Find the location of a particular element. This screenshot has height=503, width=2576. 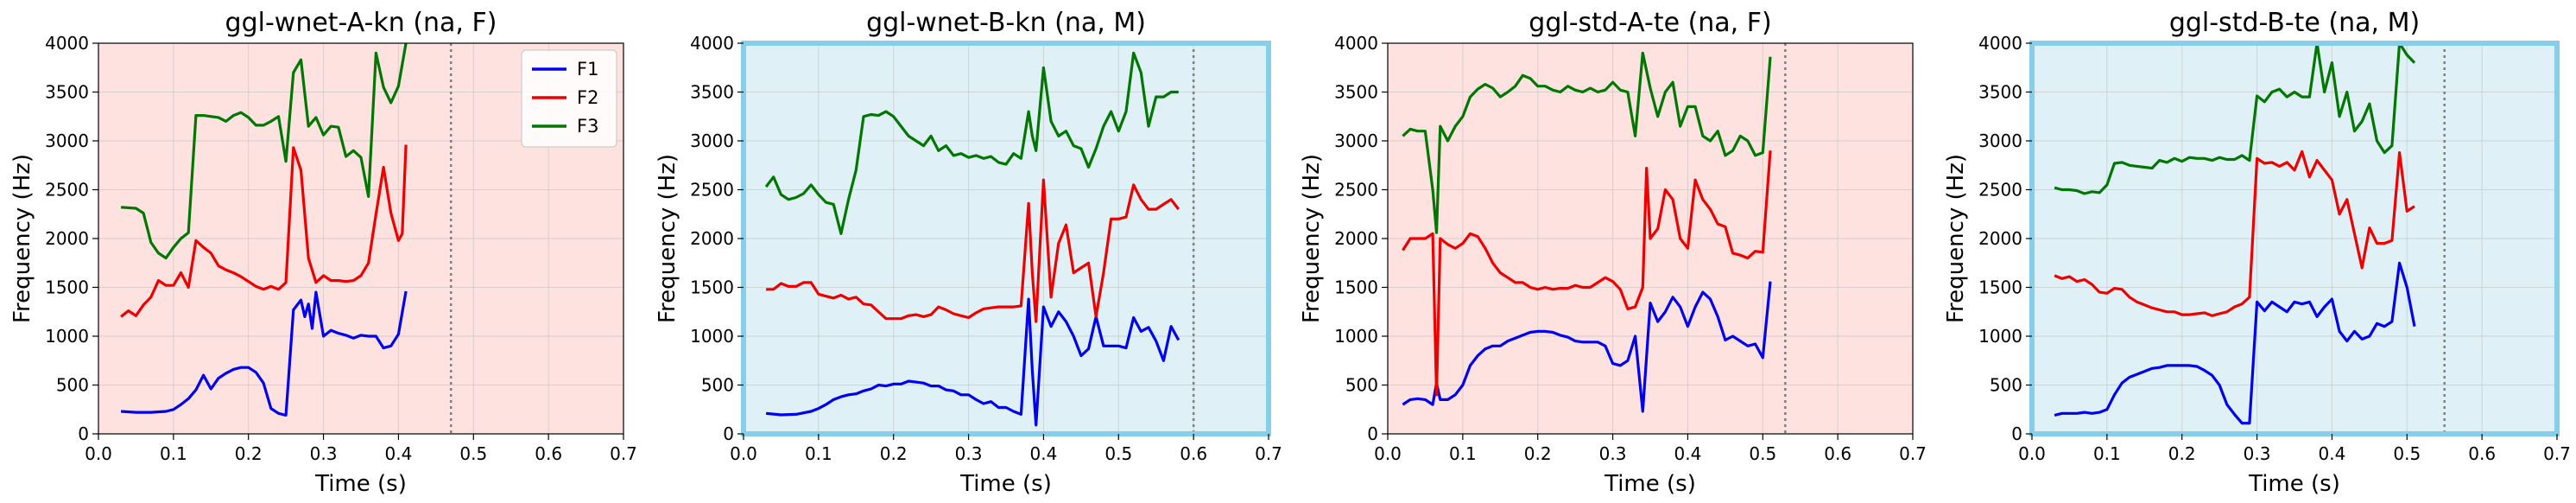

legend: F1 F2 F3 is located at coordinates (569, 98).